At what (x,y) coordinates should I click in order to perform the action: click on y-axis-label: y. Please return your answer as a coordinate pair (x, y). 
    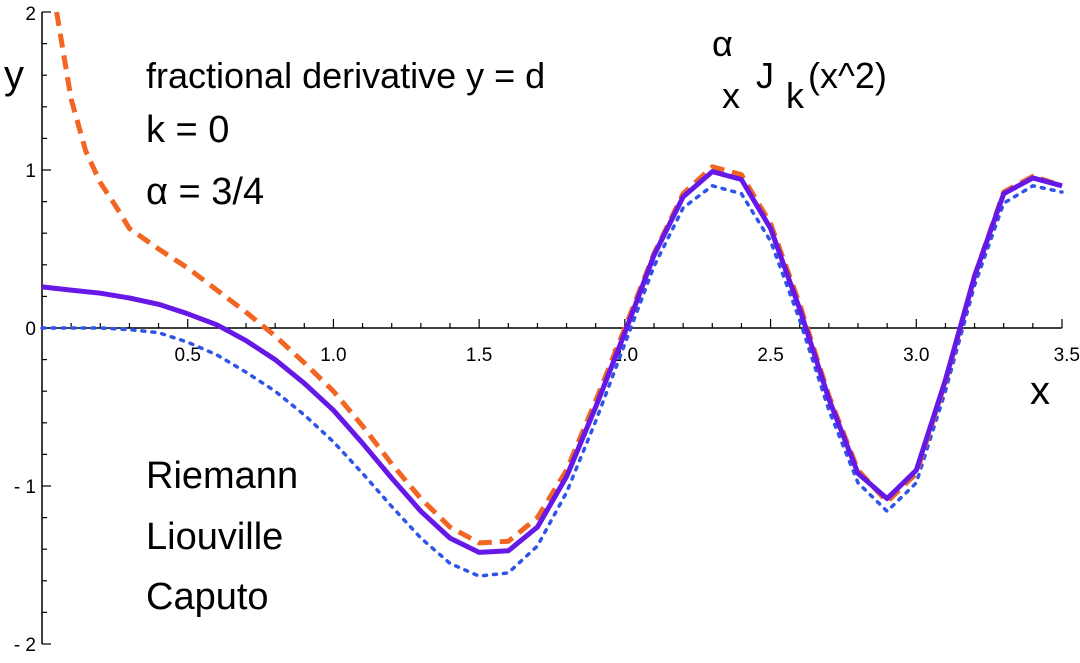
    Looking at the image, I should click on (14, 75).